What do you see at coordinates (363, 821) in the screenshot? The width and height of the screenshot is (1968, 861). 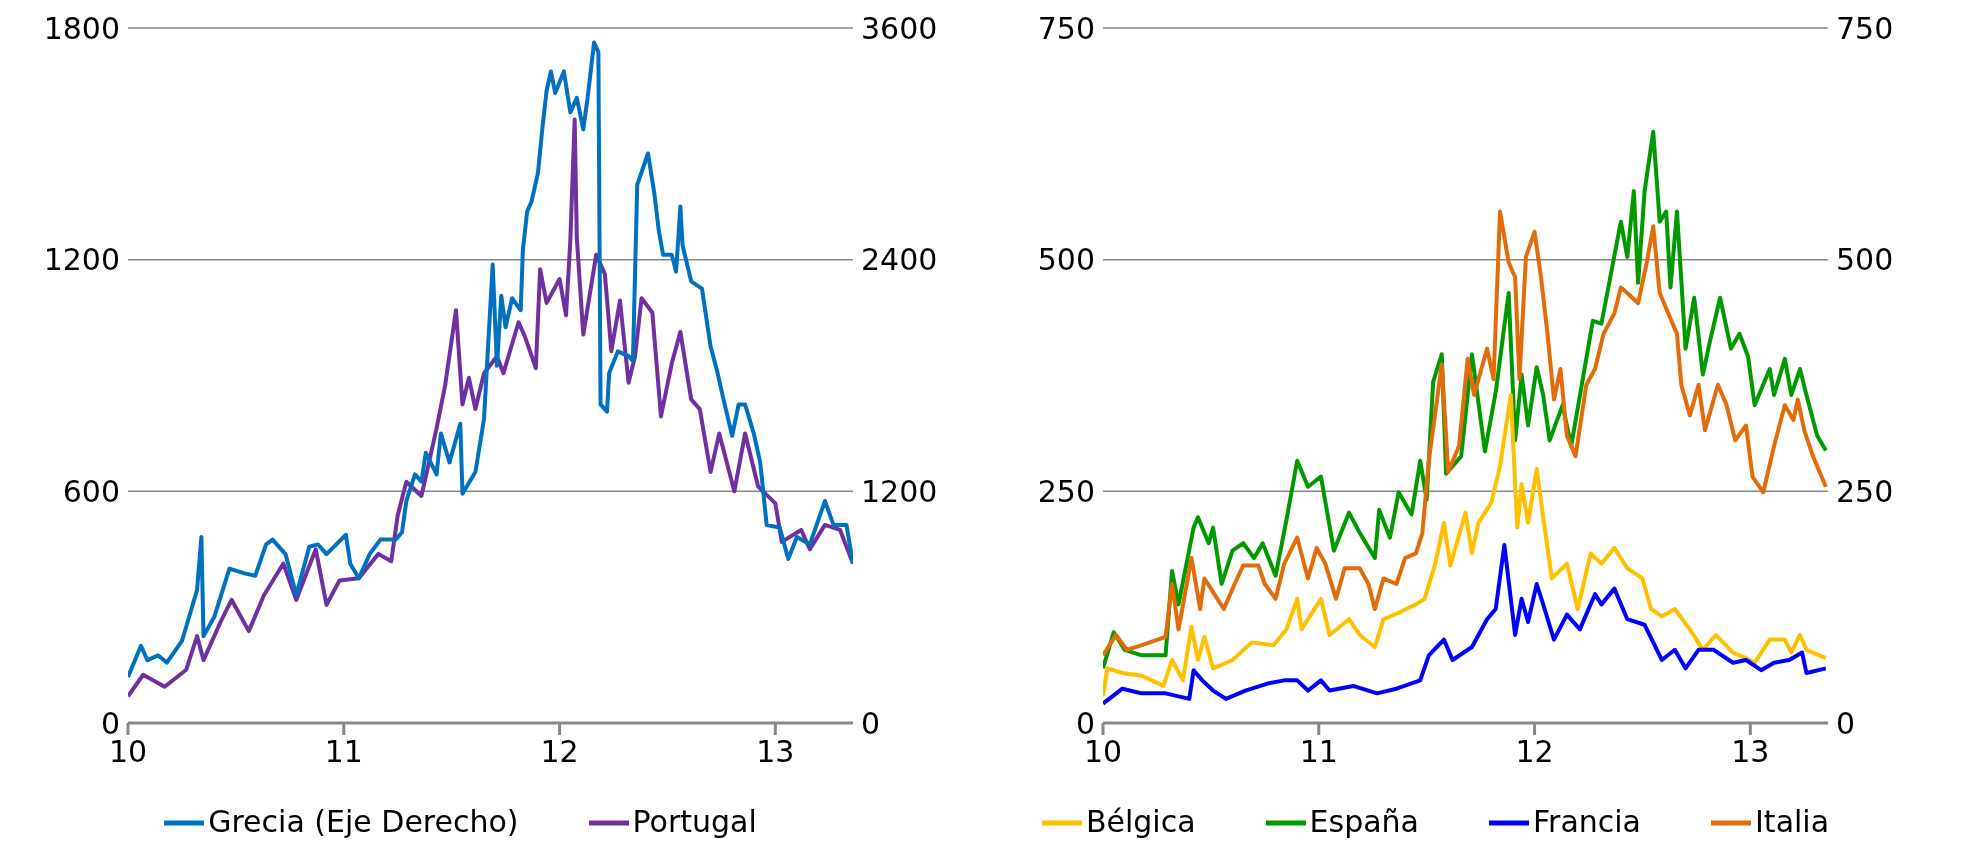 I see `legend-label: Grecia (Eje Derecho)` at bounding box center [363, 821].